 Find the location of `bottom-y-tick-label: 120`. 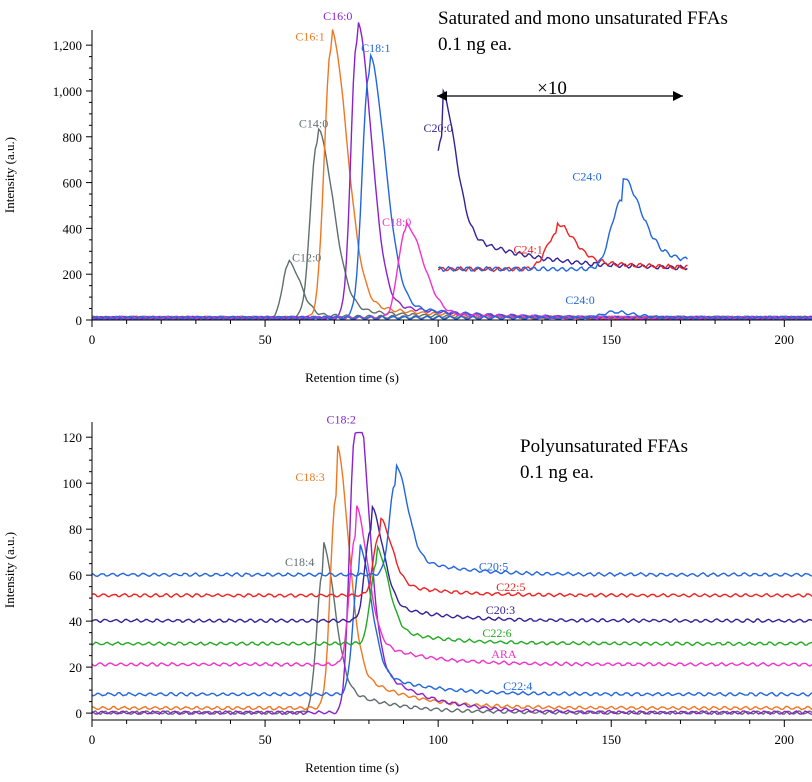

bottom-y-tick-label: 120 is located at coordinates (73, 437).